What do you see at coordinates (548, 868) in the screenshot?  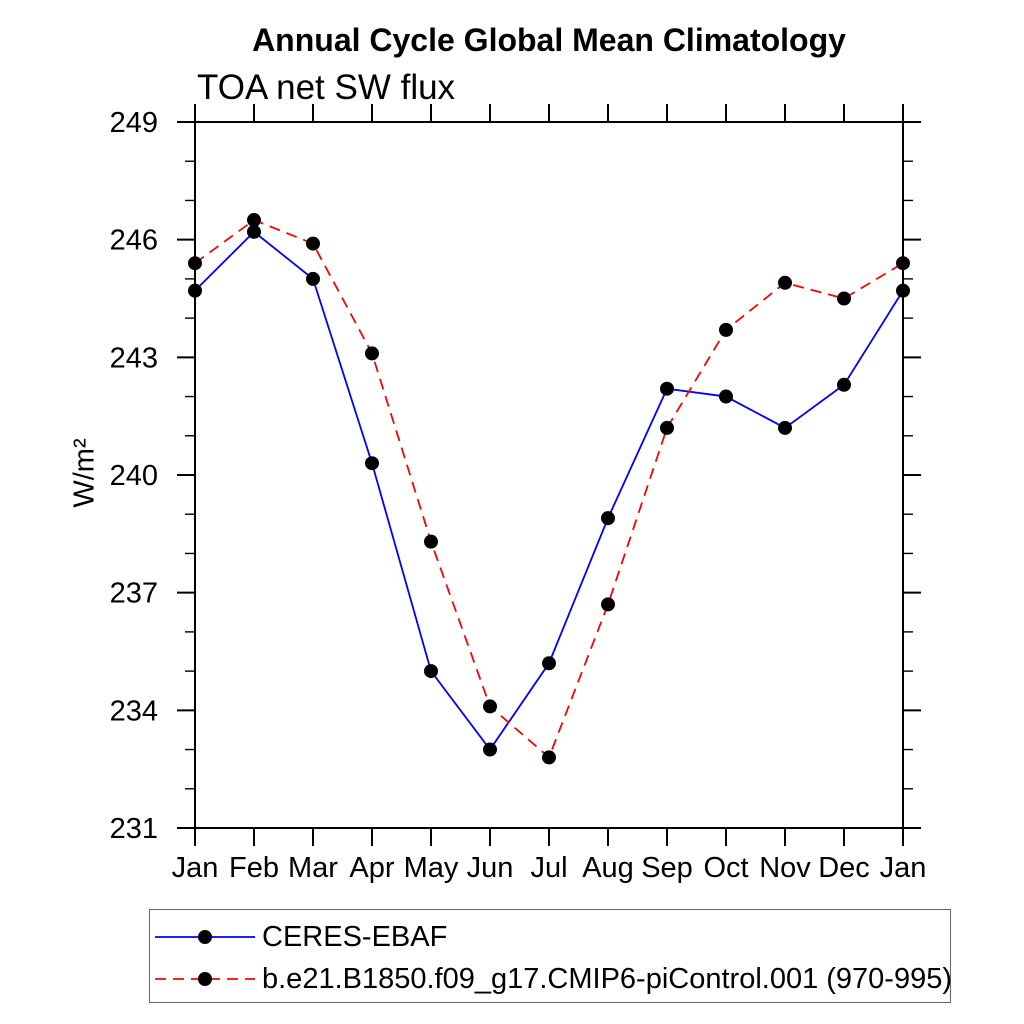 I see `x-tick-label: Jul` at bounding box center [548, 868].